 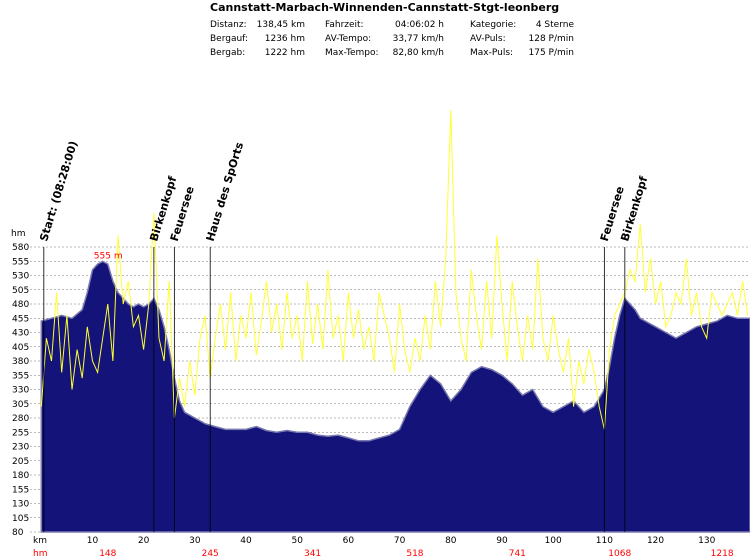 What do you see at coordinates (517, 554) in the screenshot?
I see `hm-tick-label: 741` at bounding box center [517, 554].